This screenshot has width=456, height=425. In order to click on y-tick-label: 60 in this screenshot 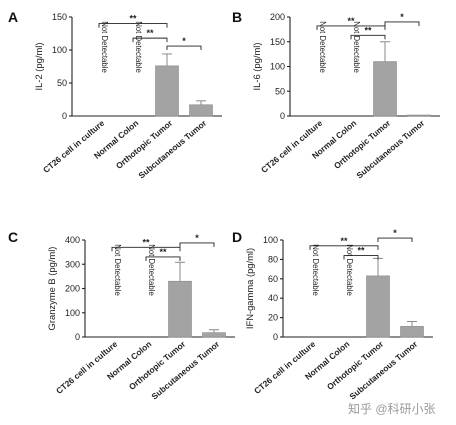, I will do `click(273, 279)`.